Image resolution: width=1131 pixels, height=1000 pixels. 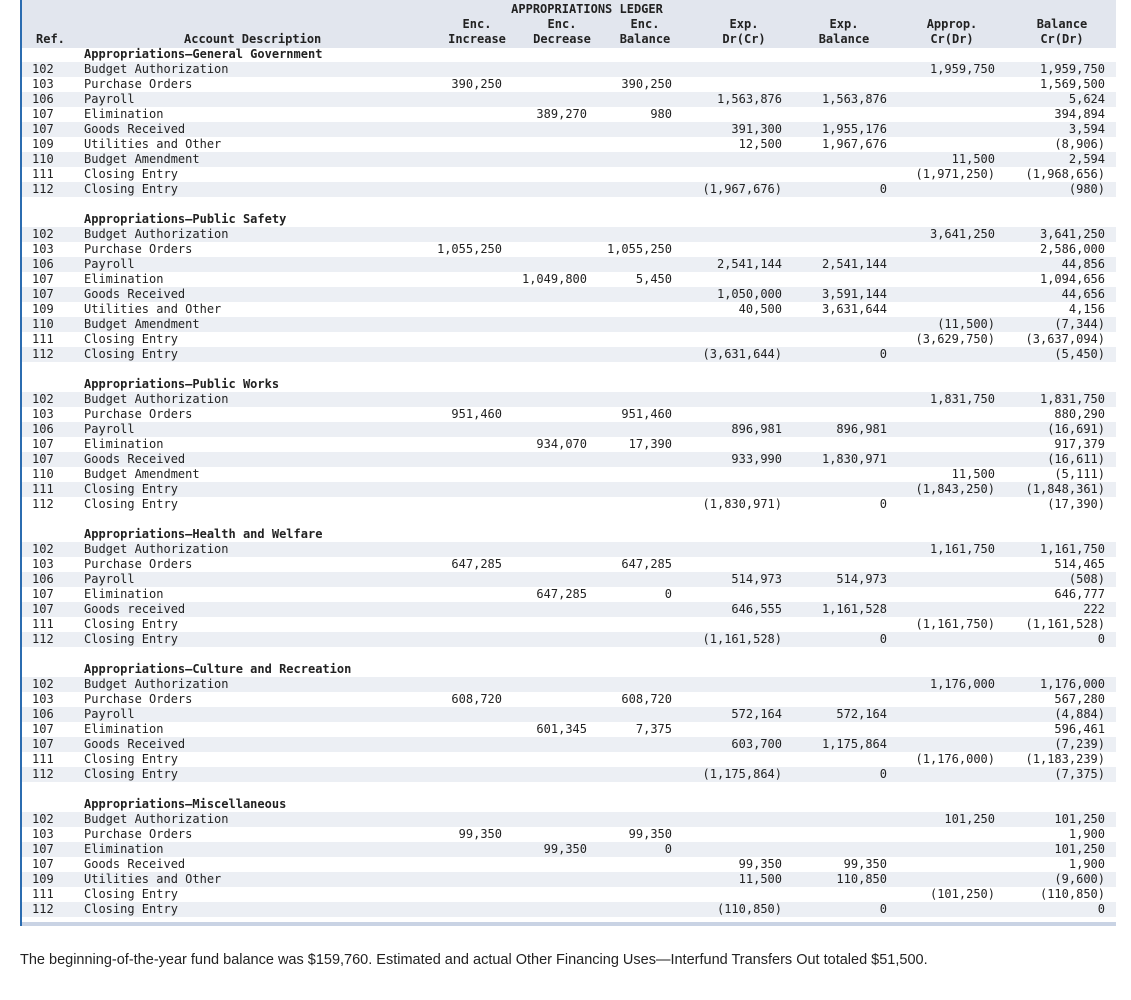 I want to click on col-header-approp-crdr-2: Cr(Dr), so click(x=952, y=39).